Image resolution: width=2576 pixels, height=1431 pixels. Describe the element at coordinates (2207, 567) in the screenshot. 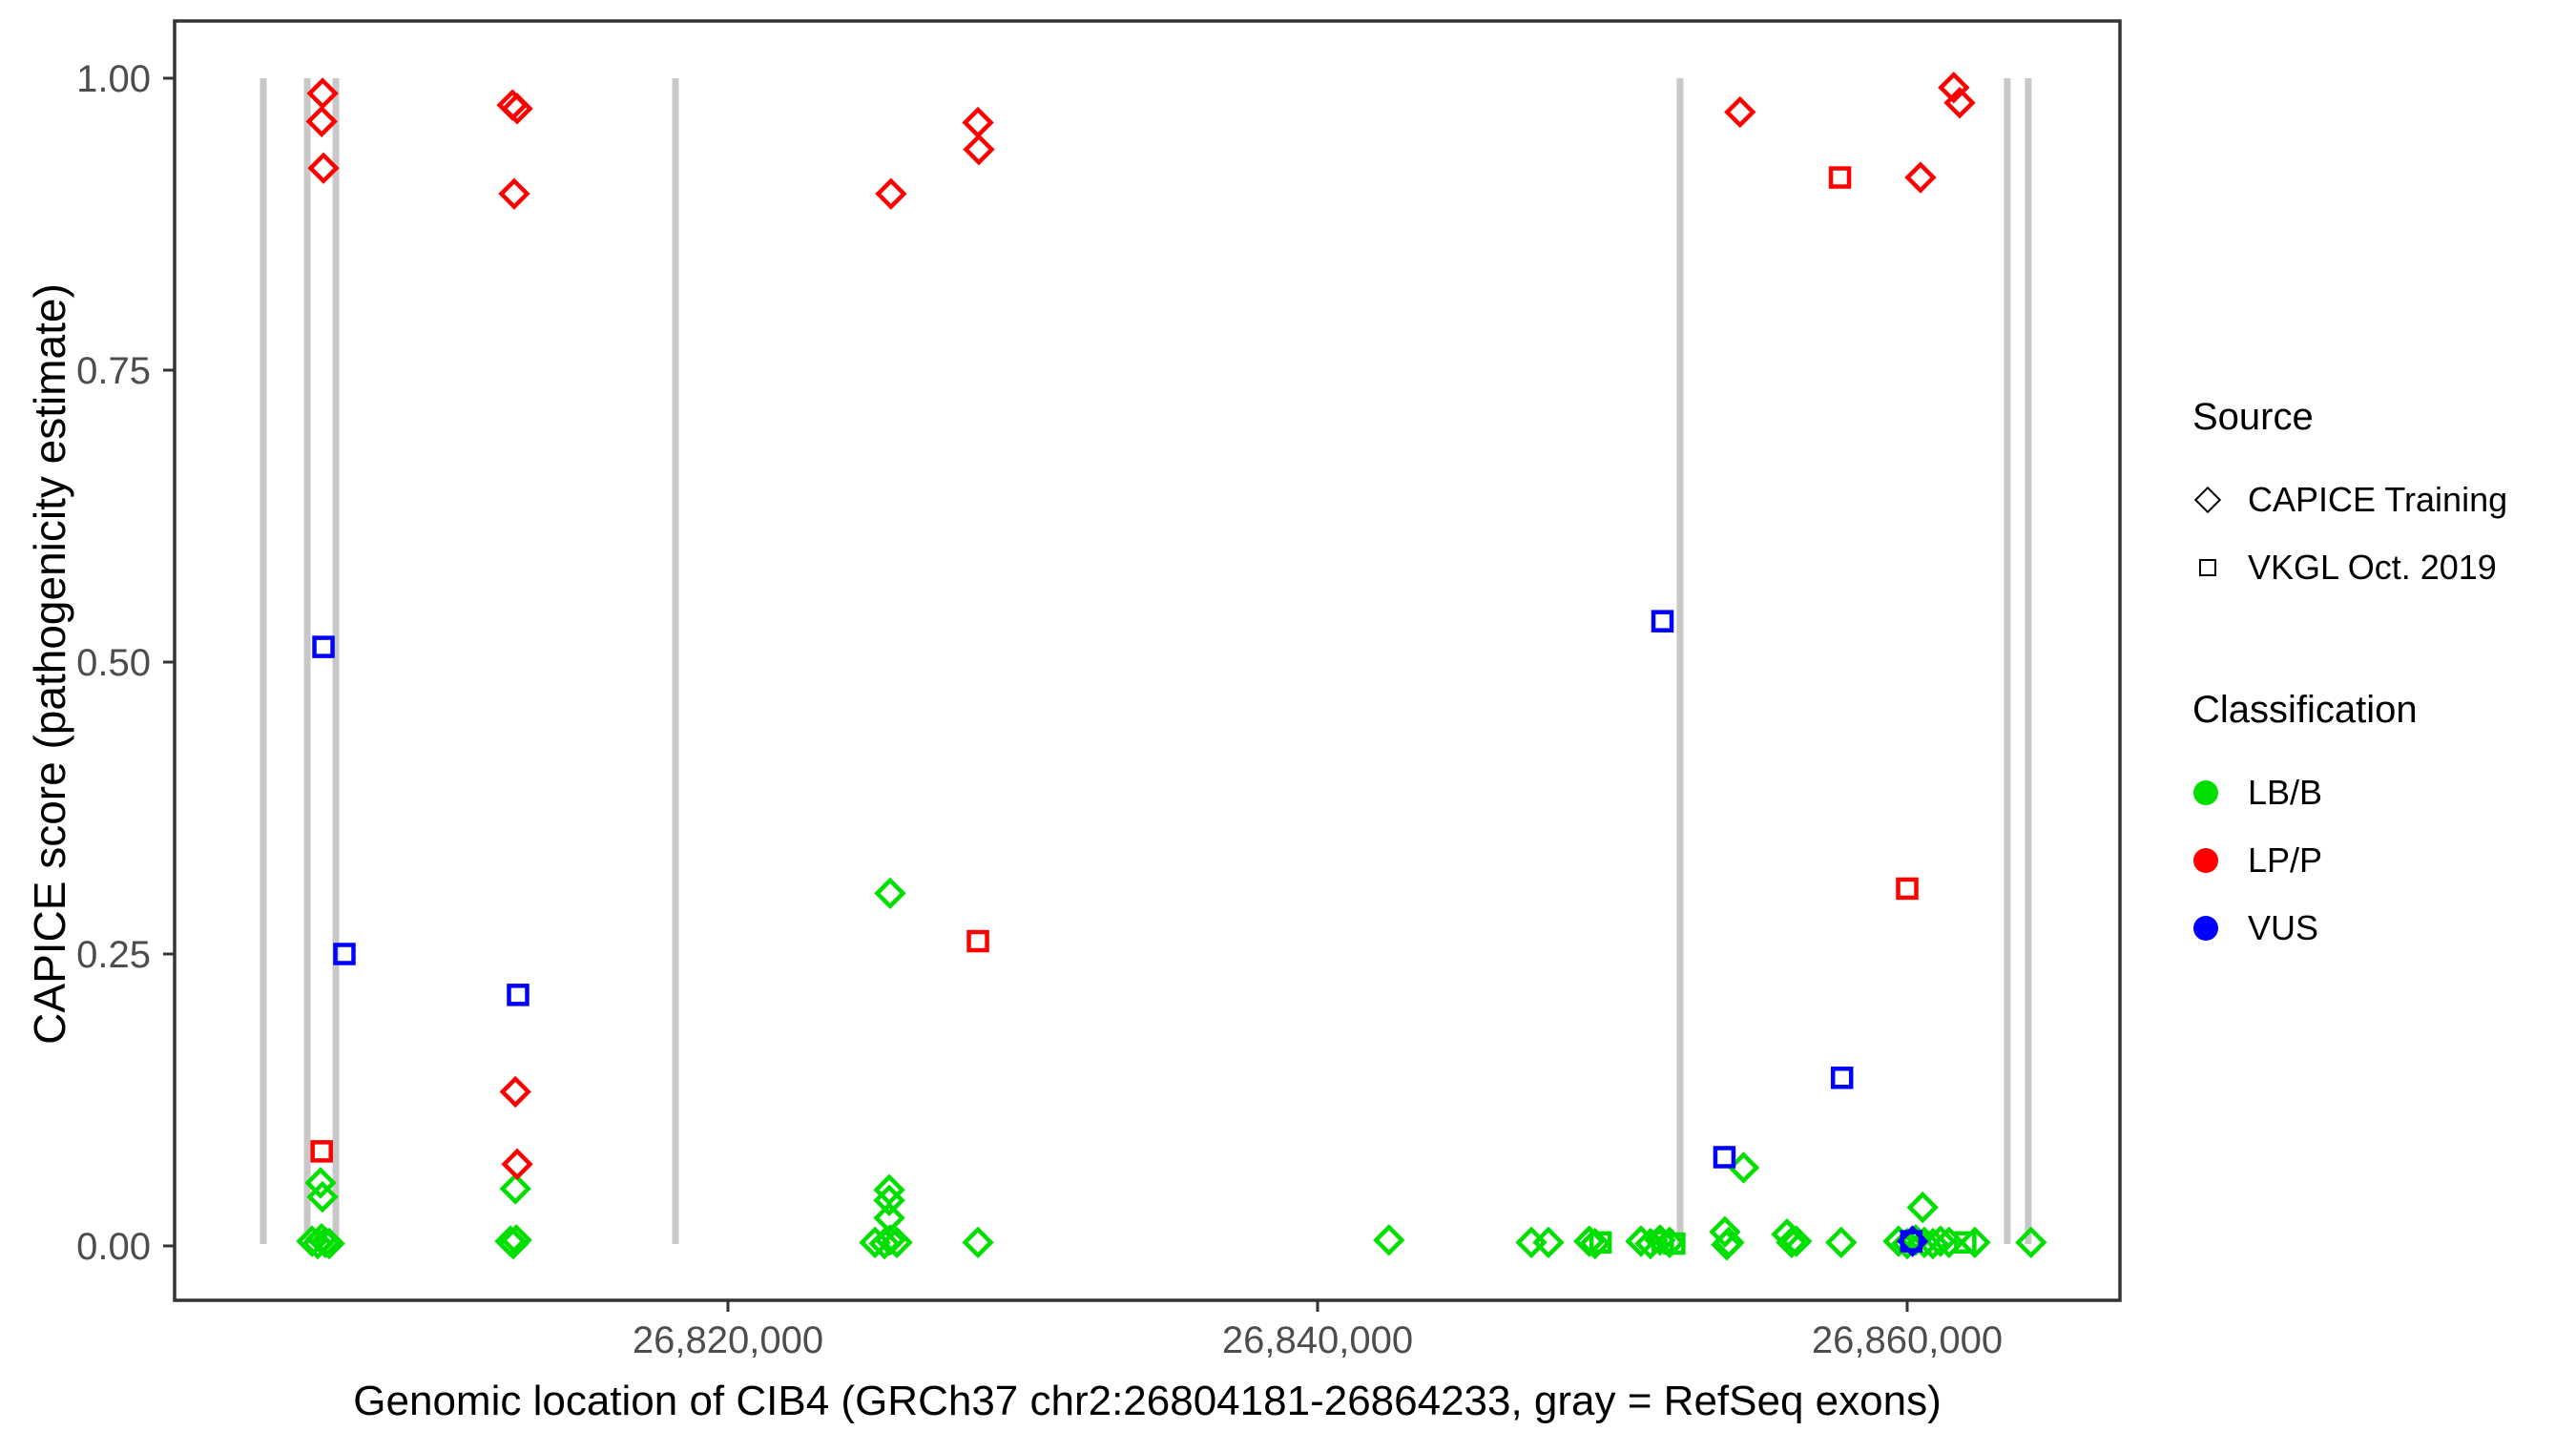

I see `square-key-icon` at that location.